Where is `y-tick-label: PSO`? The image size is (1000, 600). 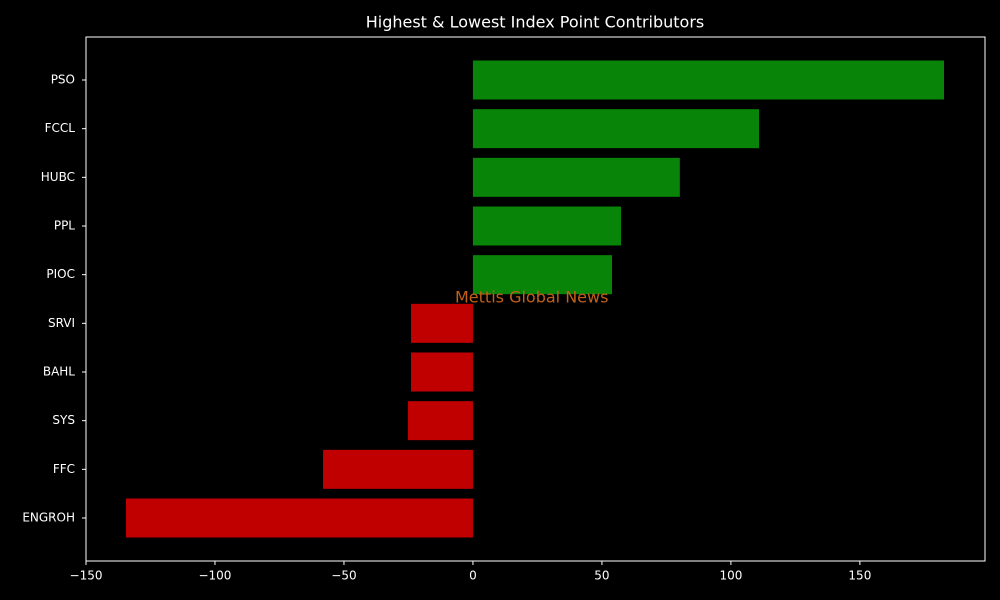
y-tick-label: PSO is located at coordinates (63, 80).